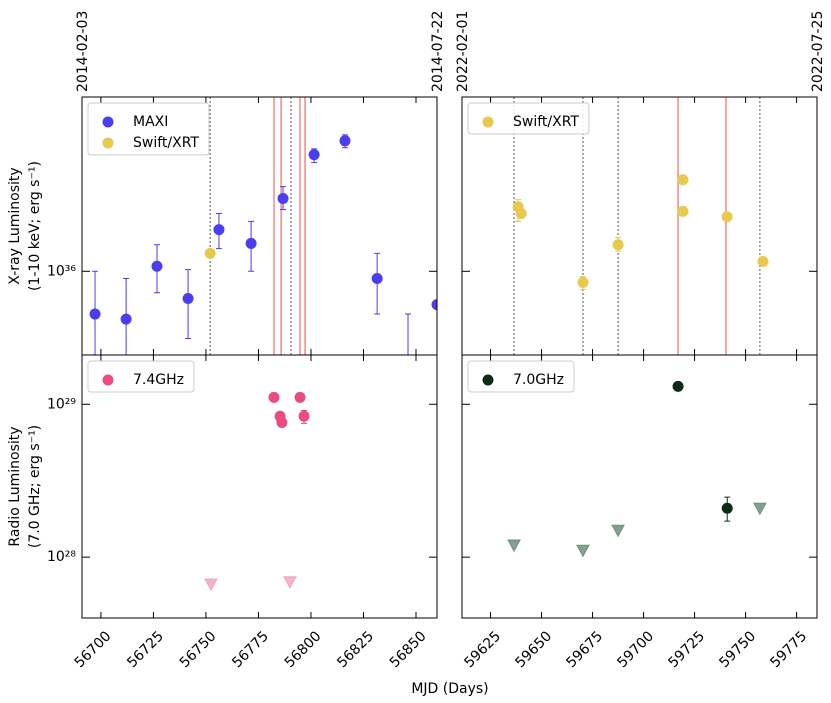  What do you see at coordinates (355, 649) in the screenshot?
I see `x-tick-label: 56825` at bounding box center [355, 649].